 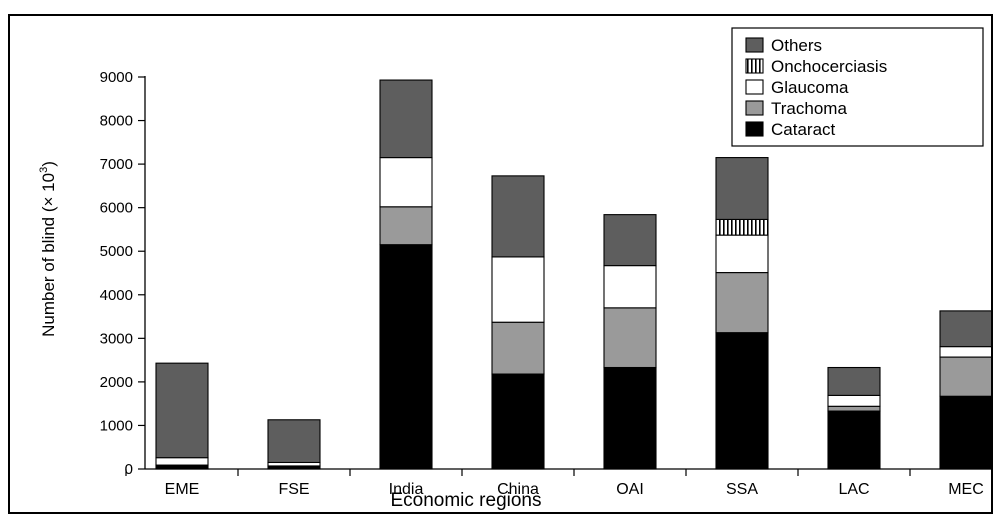 What do you see at coordinates (854, 381) in the screenshot?
I see `bar-segment-others-lac` at bounding box center [854, 381].